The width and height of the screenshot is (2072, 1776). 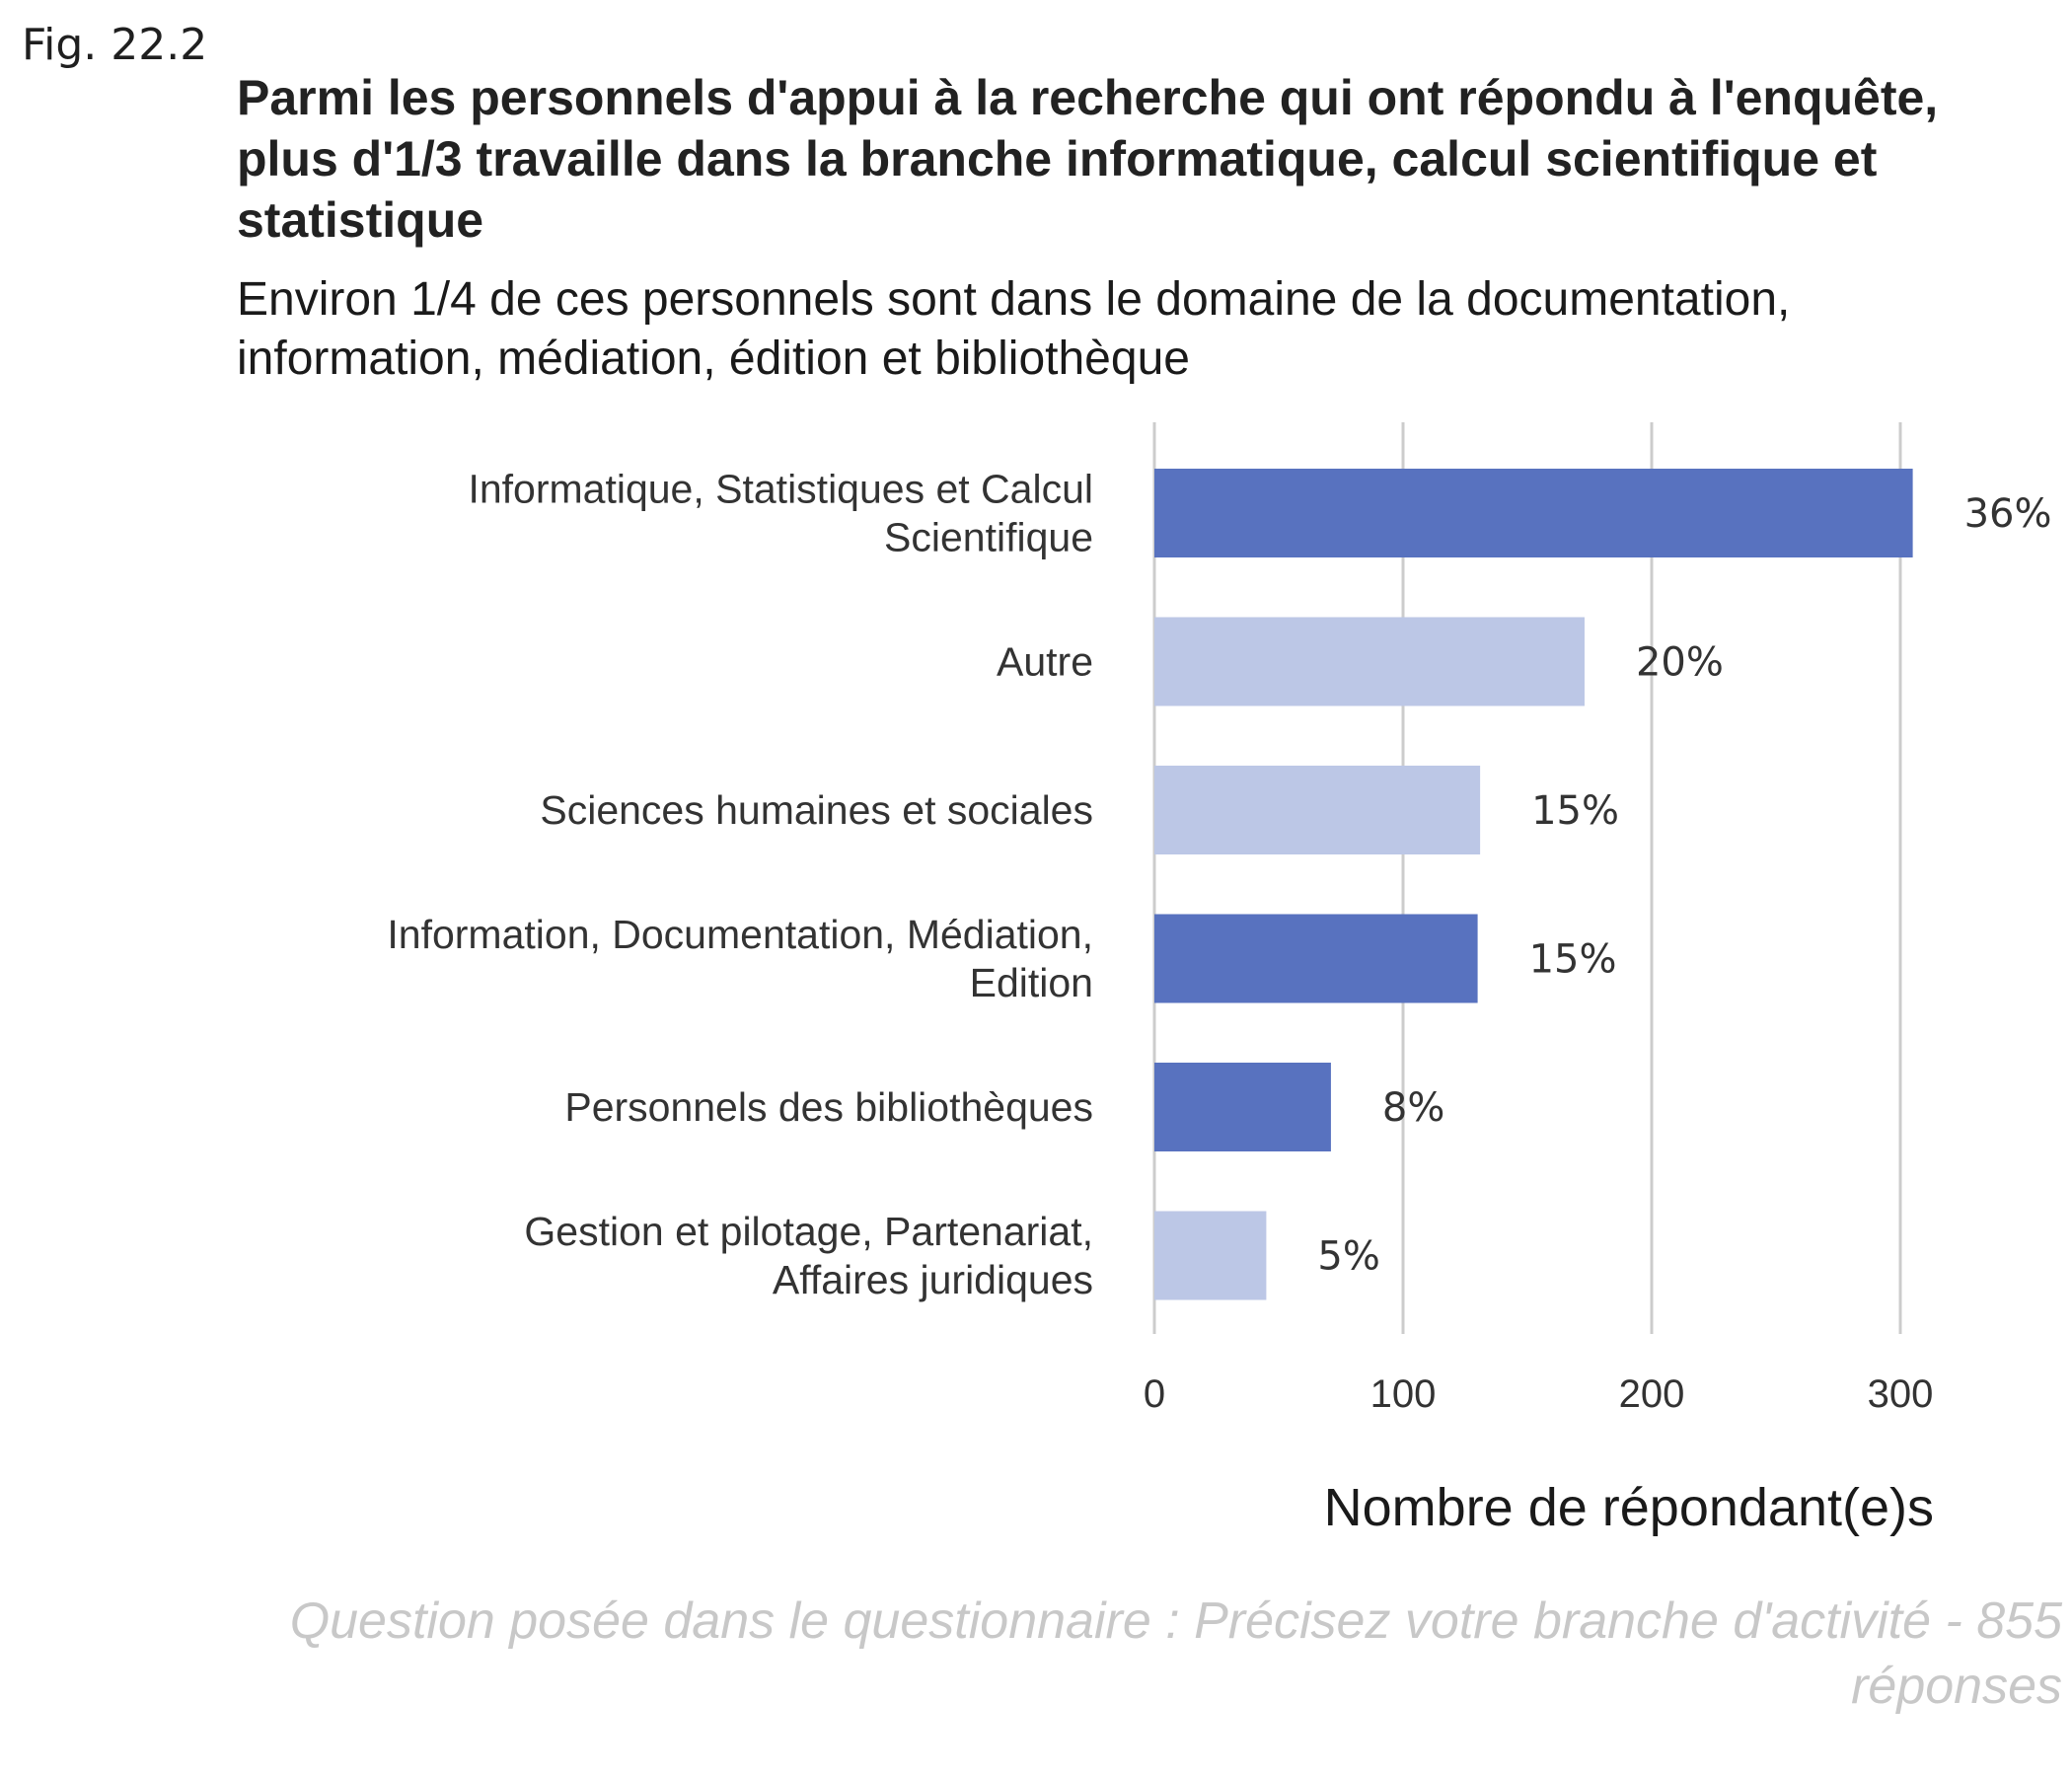 What do you see at coordinates (2008, 514) in the screenshot?
I see `bar-value-label: 36%` at bounding box center [2008, 514].